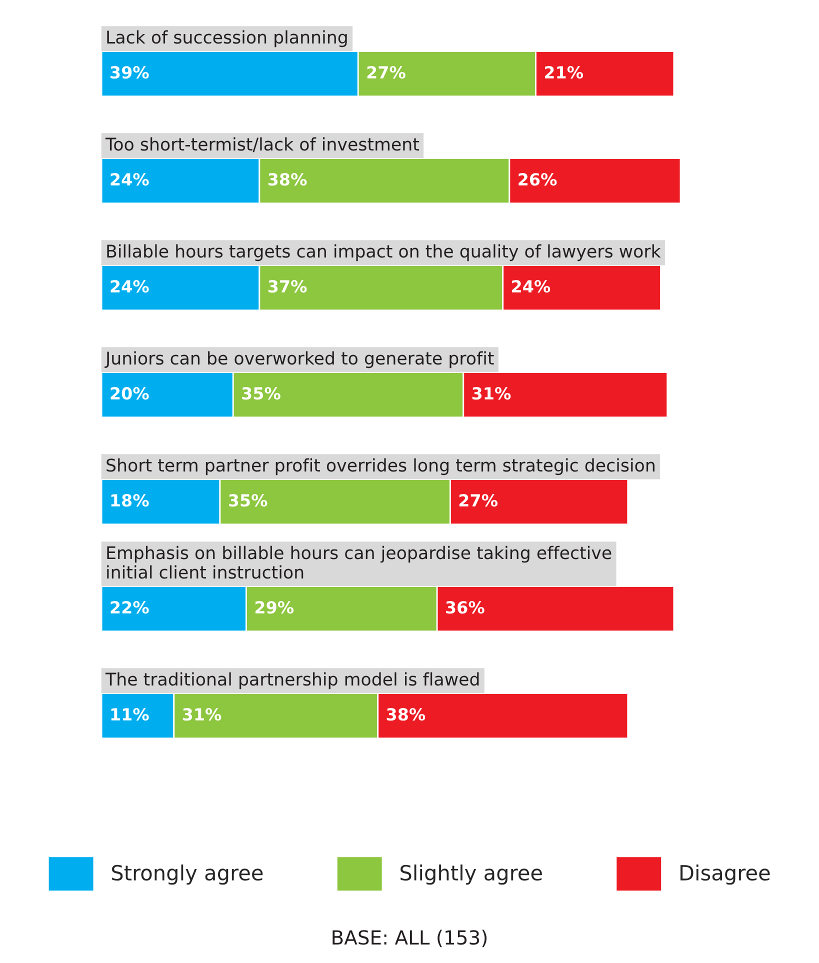 The height and width of the screenshot is (963, 819). What do you see at coordinates (292, 681) in the screenshot?
I see `y-tick-label: The traditional partnership model is flawed` at bounding box center [292, 681].